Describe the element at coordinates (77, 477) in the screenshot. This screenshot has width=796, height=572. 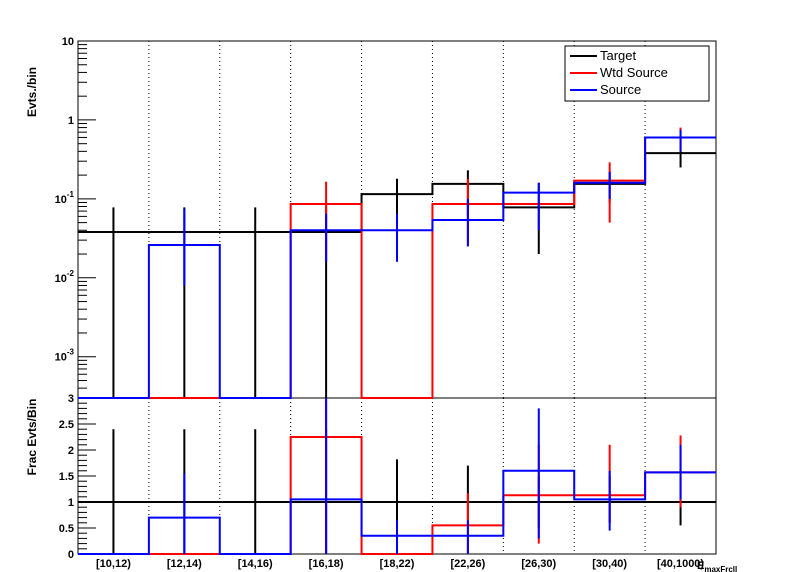
I see `bottom-y-axis: 0 0.5 1 1.5 2 2.5 3` at that location.